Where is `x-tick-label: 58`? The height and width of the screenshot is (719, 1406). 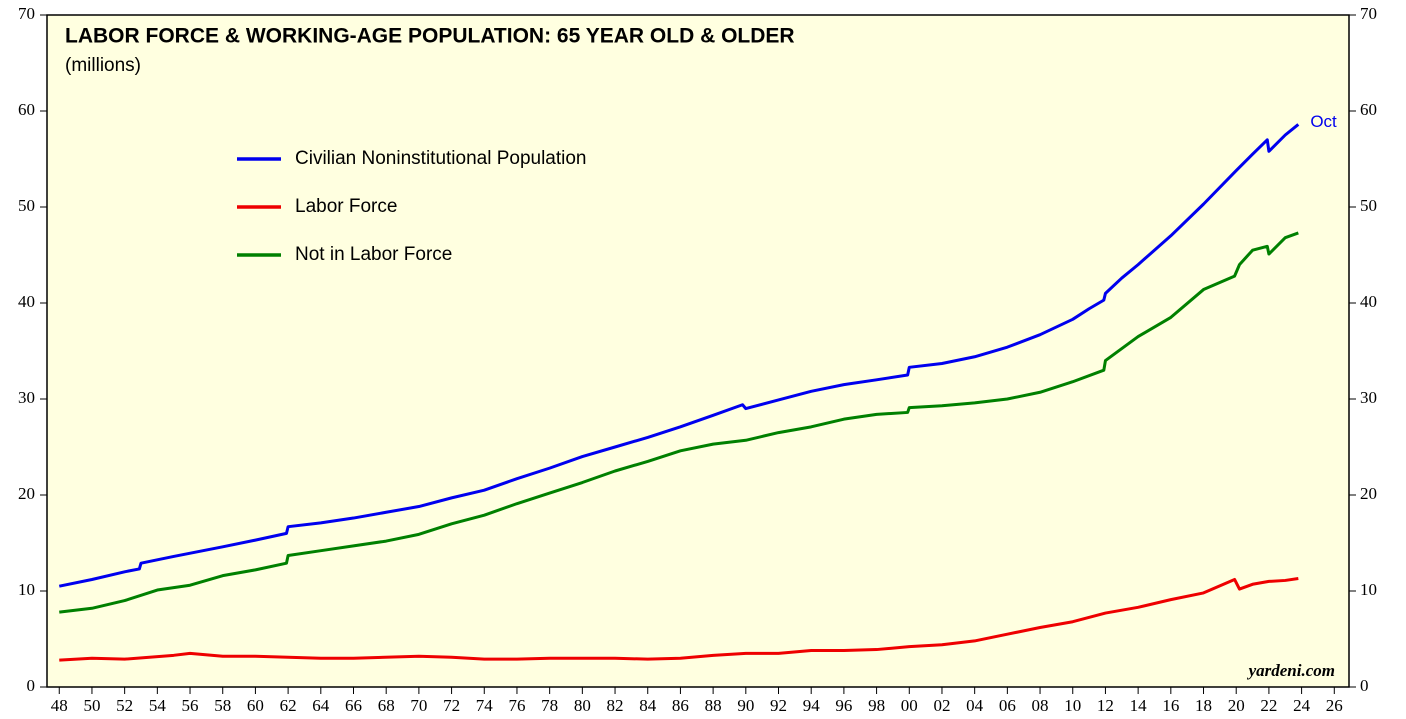 x-tick-label: 58 is located at coordinates (222, 705).